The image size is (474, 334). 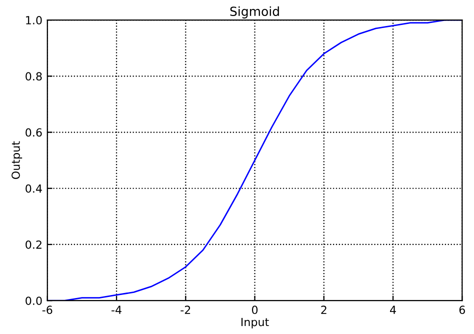 I want to click on chart-title: Sigmoid, so click(x=254, y=12).